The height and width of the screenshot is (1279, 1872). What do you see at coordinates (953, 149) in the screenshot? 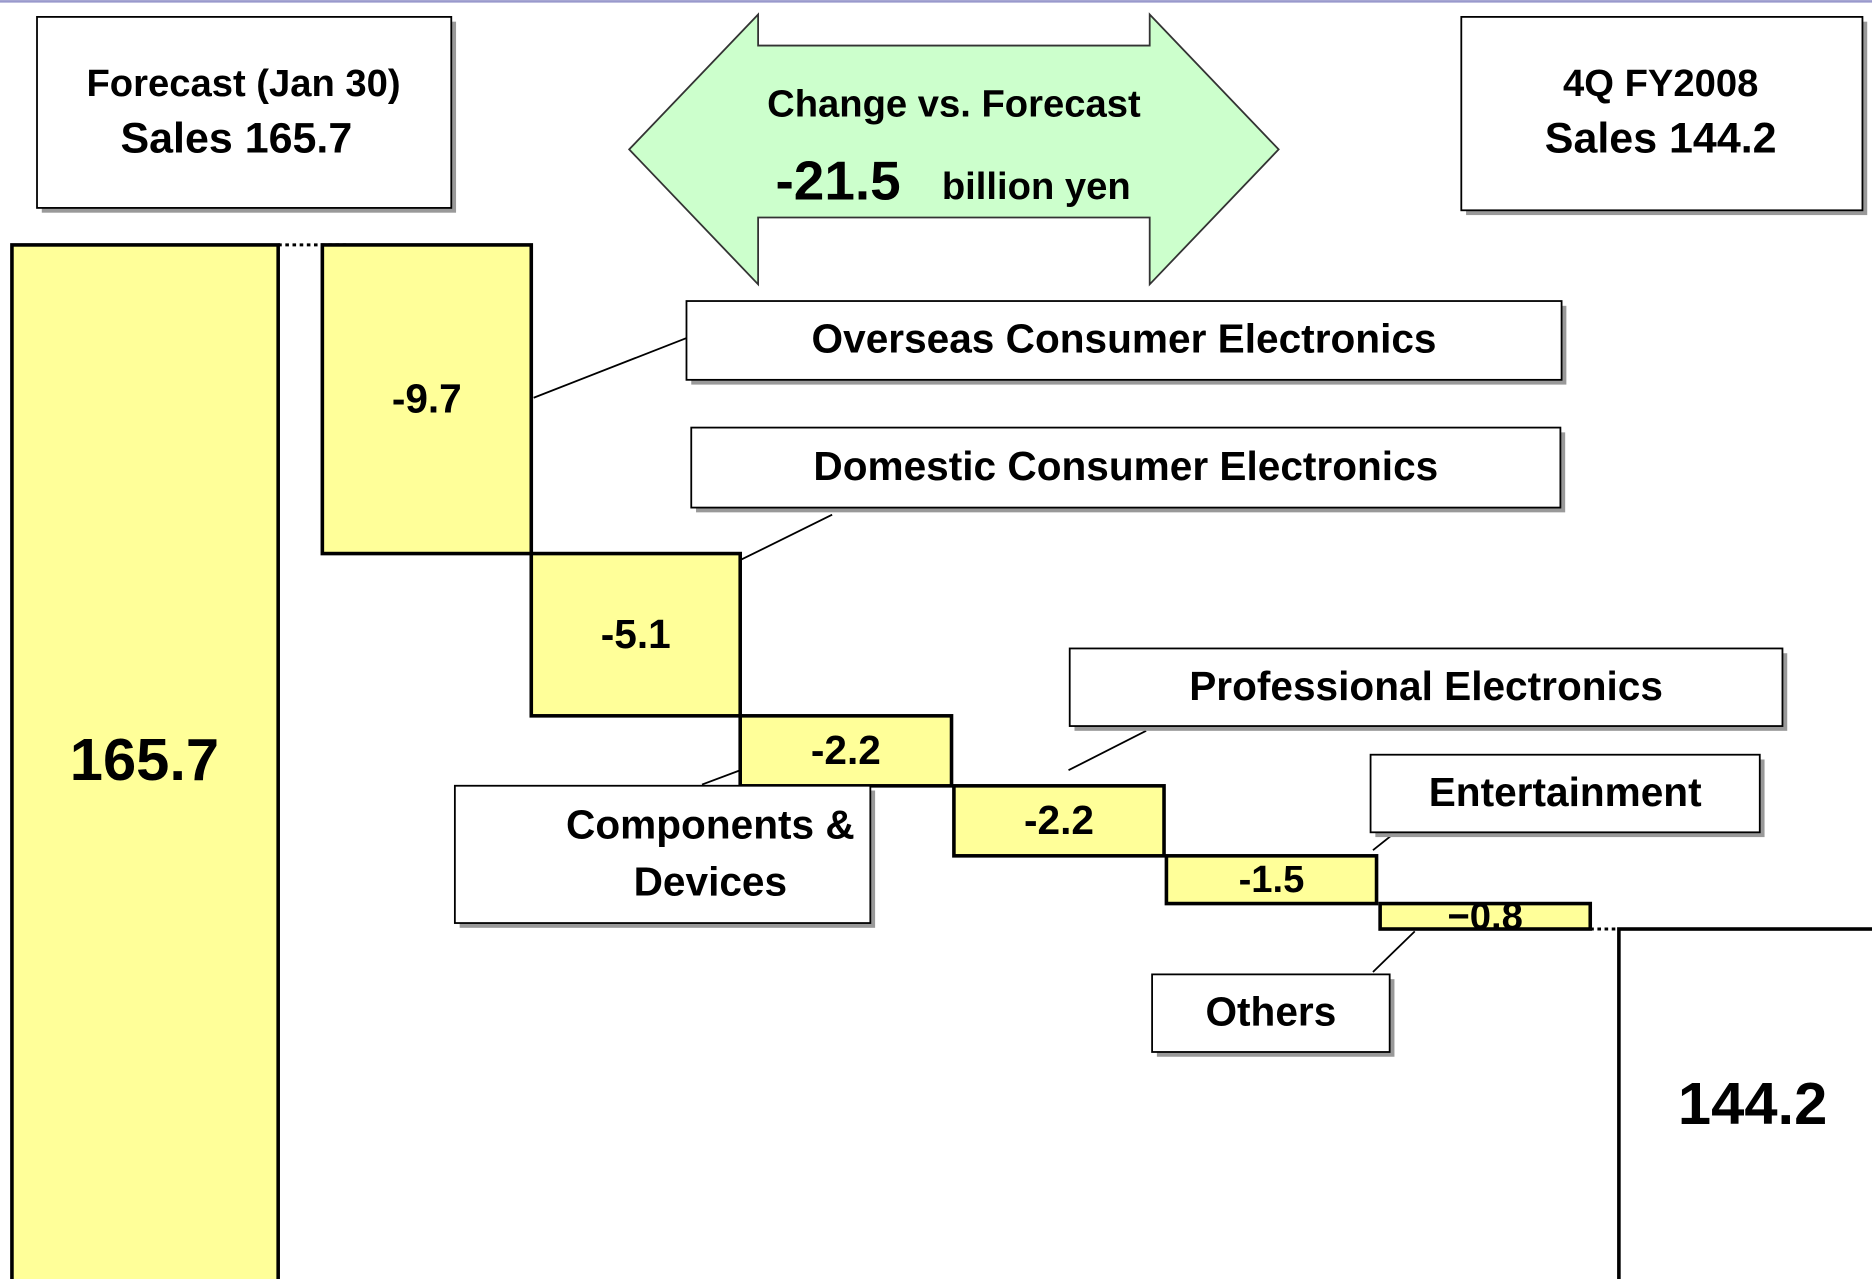
I see `change-arrow` at bounding box center [953, 149].